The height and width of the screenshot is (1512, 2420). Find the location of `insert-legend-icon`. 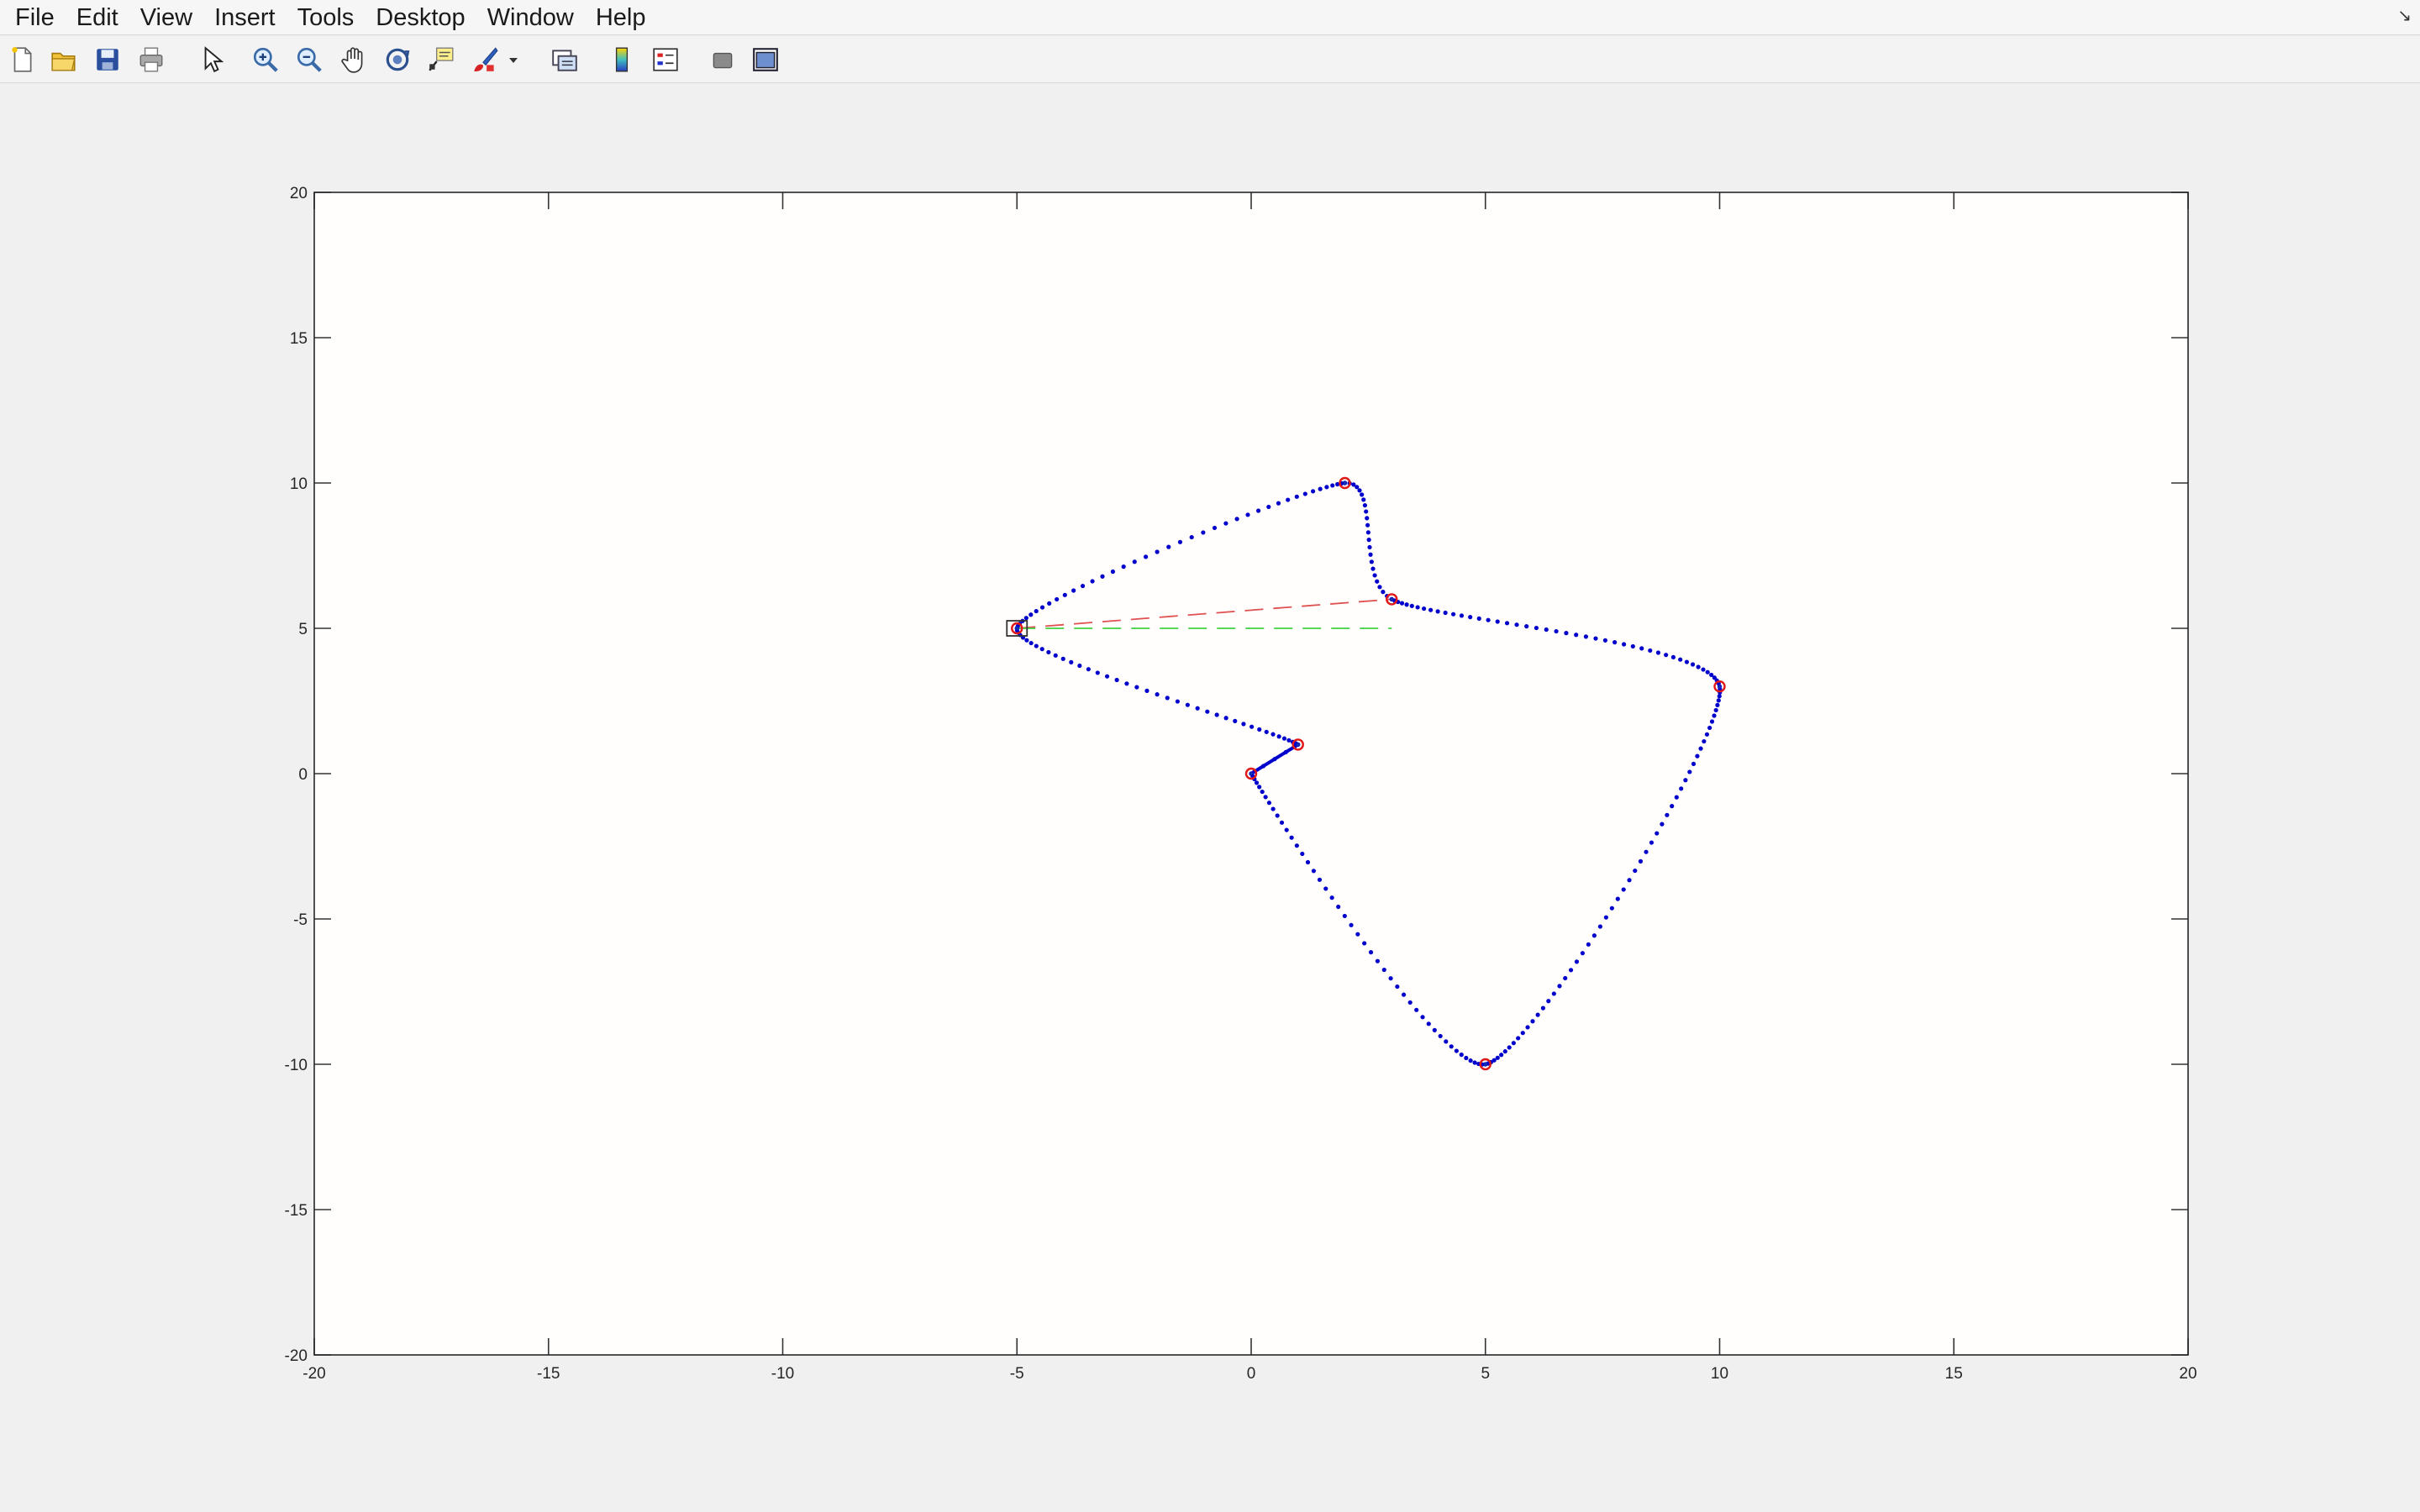

insert-legend-icon is located at coordinates (665, 60).